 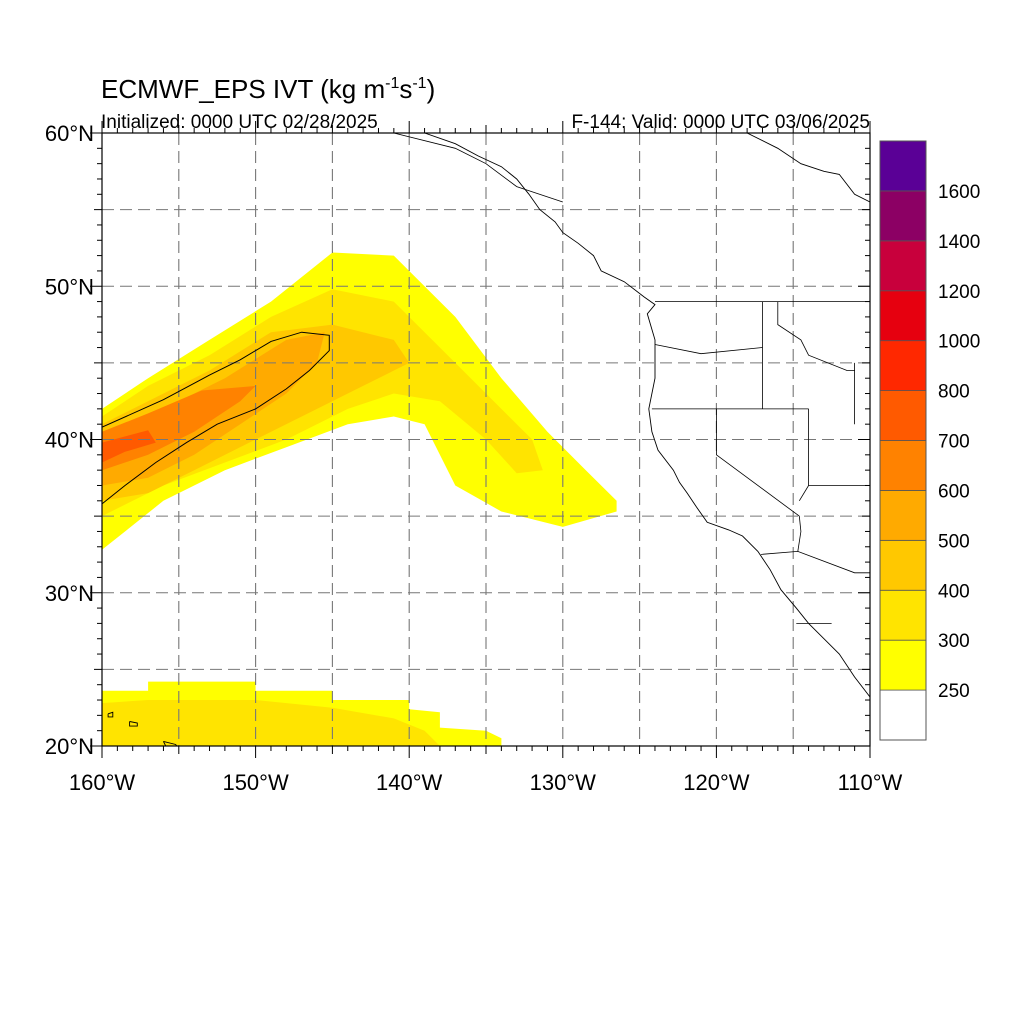 I want to click on north-america-coast, so click(x=808, y=168).